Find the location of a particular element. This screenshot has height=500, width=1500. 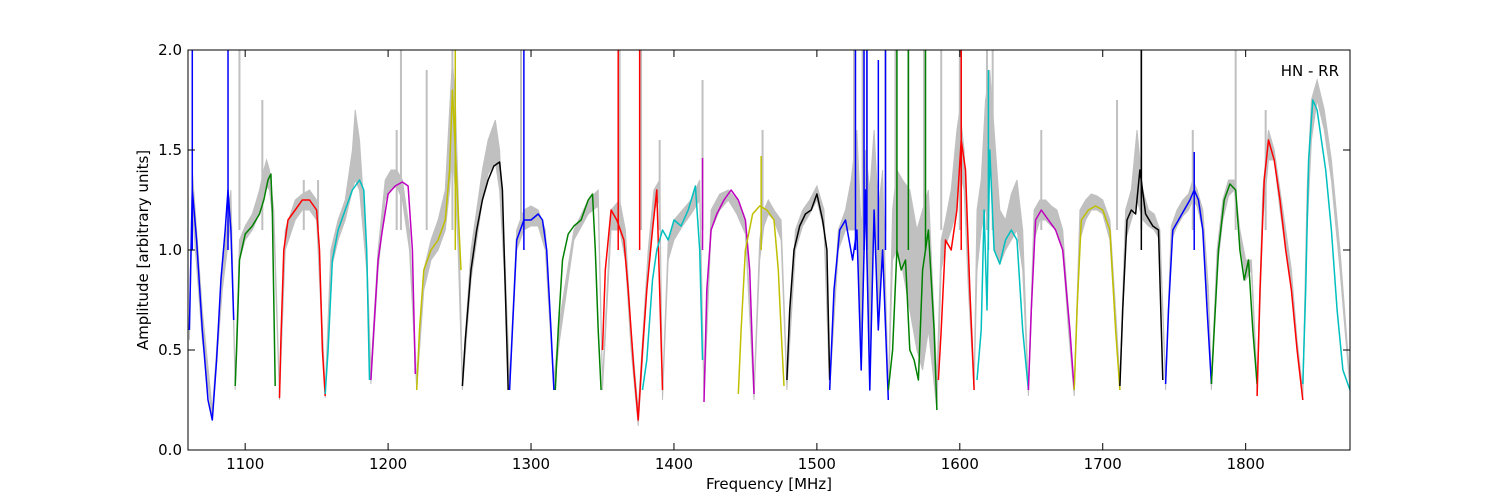

x-tick-label: 1600 is located at coordinates (960, 464).